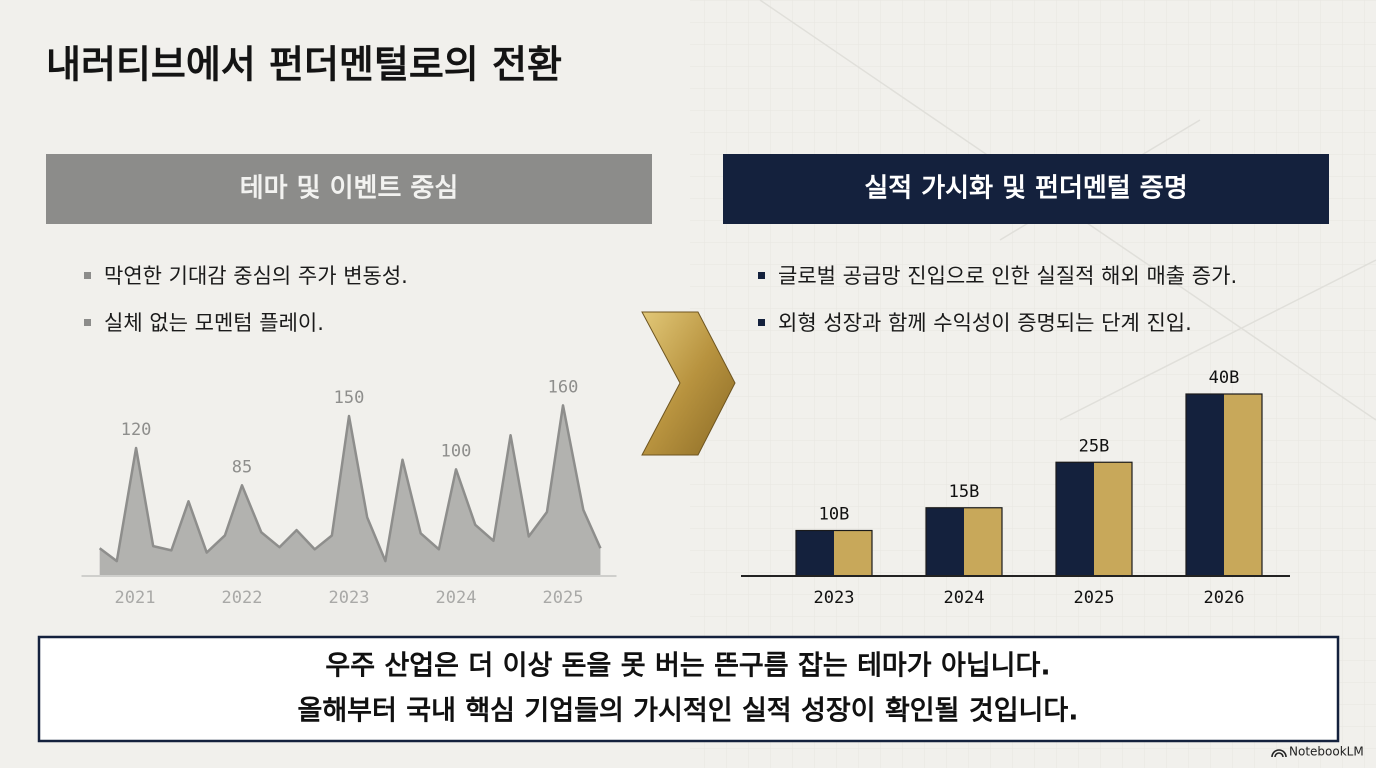 This screenshot has width=1376, height=768. What do you see at coordinates (688, 383) in the screenshot?
I see `transition-arrow` at bounding box center [688, 383].